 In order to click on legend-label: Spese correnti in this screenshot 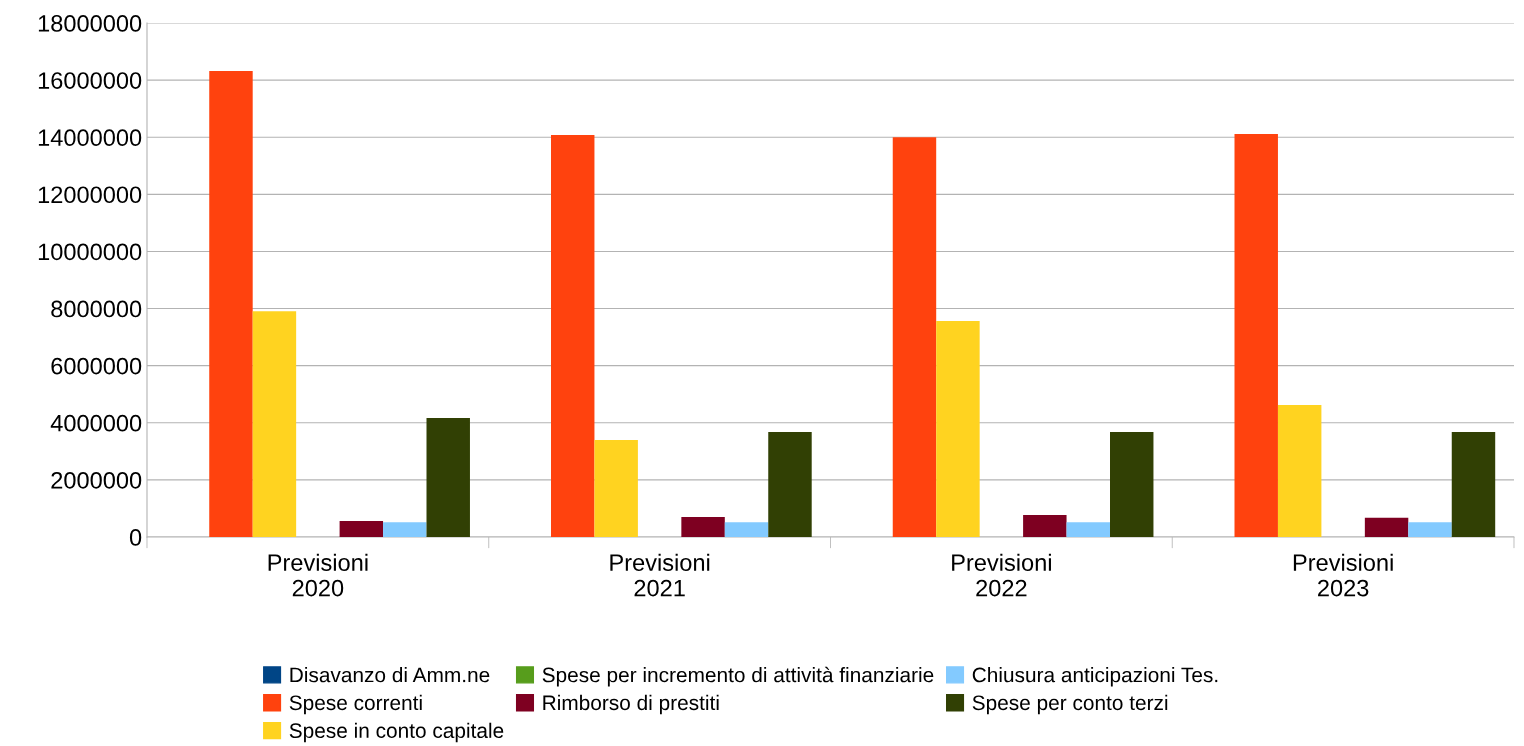, I will do `click(355, 704)`.